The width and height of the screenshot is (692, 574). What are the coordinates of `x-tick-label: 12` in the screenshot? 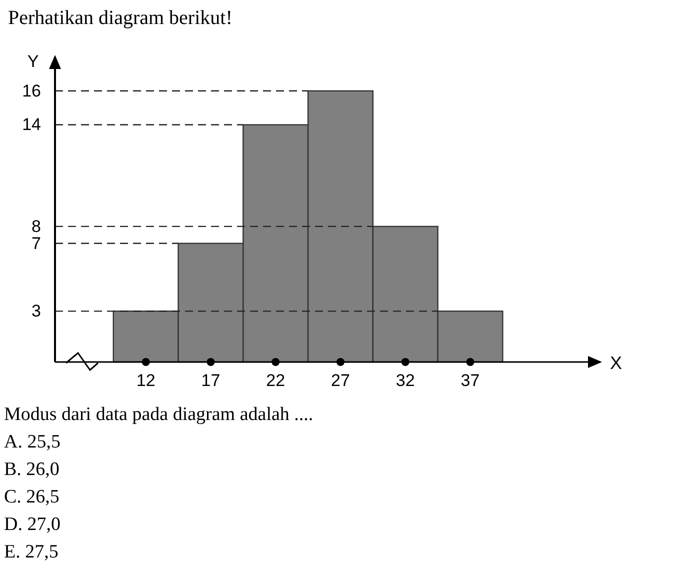 It's located at (146, 380).